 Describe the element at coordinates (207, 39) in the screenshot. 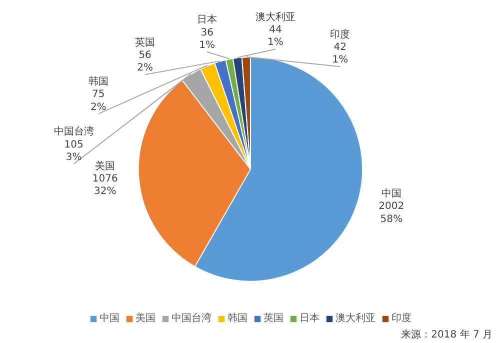

I see `data-label: 36 1%` at that location.